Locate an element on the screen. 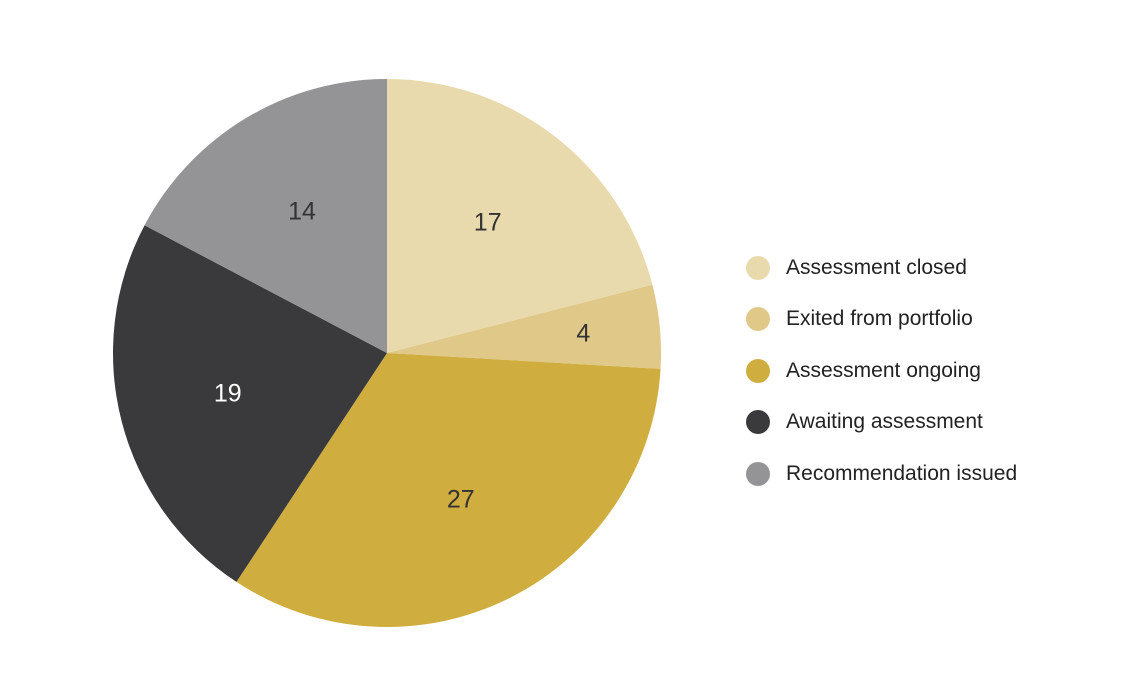  slice-value-label: 17 is located at coordinates (487, 222).